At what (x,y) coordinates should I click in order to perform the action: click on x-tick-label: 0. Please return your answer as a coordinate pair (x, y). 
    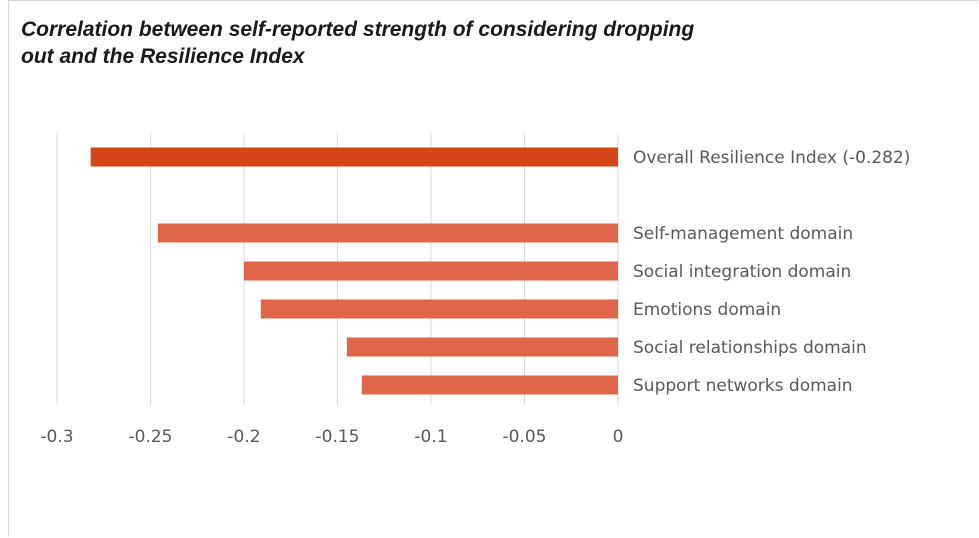
    Looking at the image, I should click on (618, 437).